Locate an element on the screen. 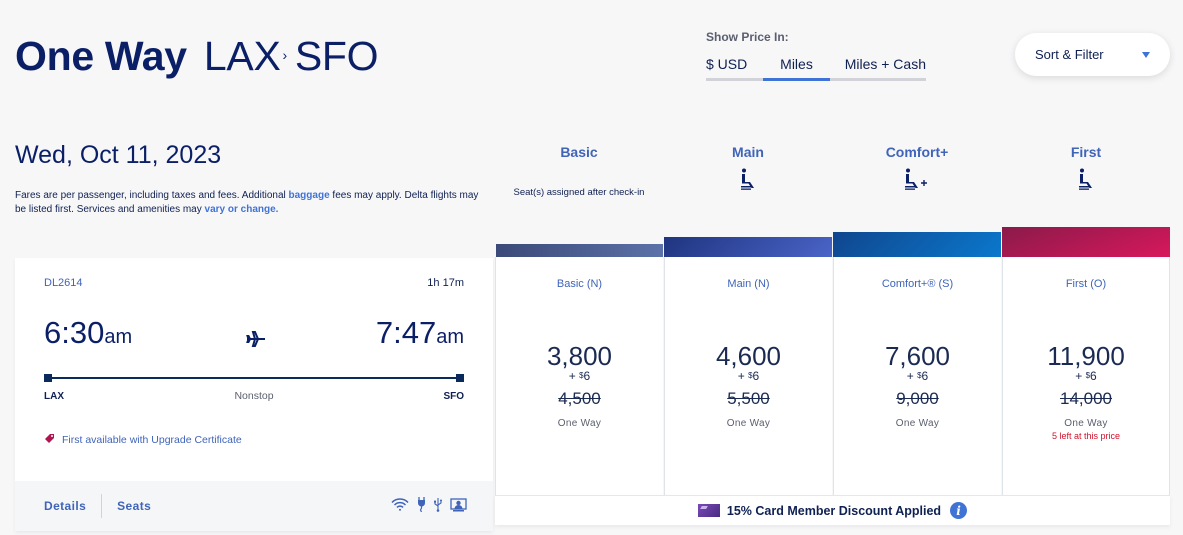 This screenshot has width=1183, height=535. cabin-bar-first is located at coordinates (1086, 242).